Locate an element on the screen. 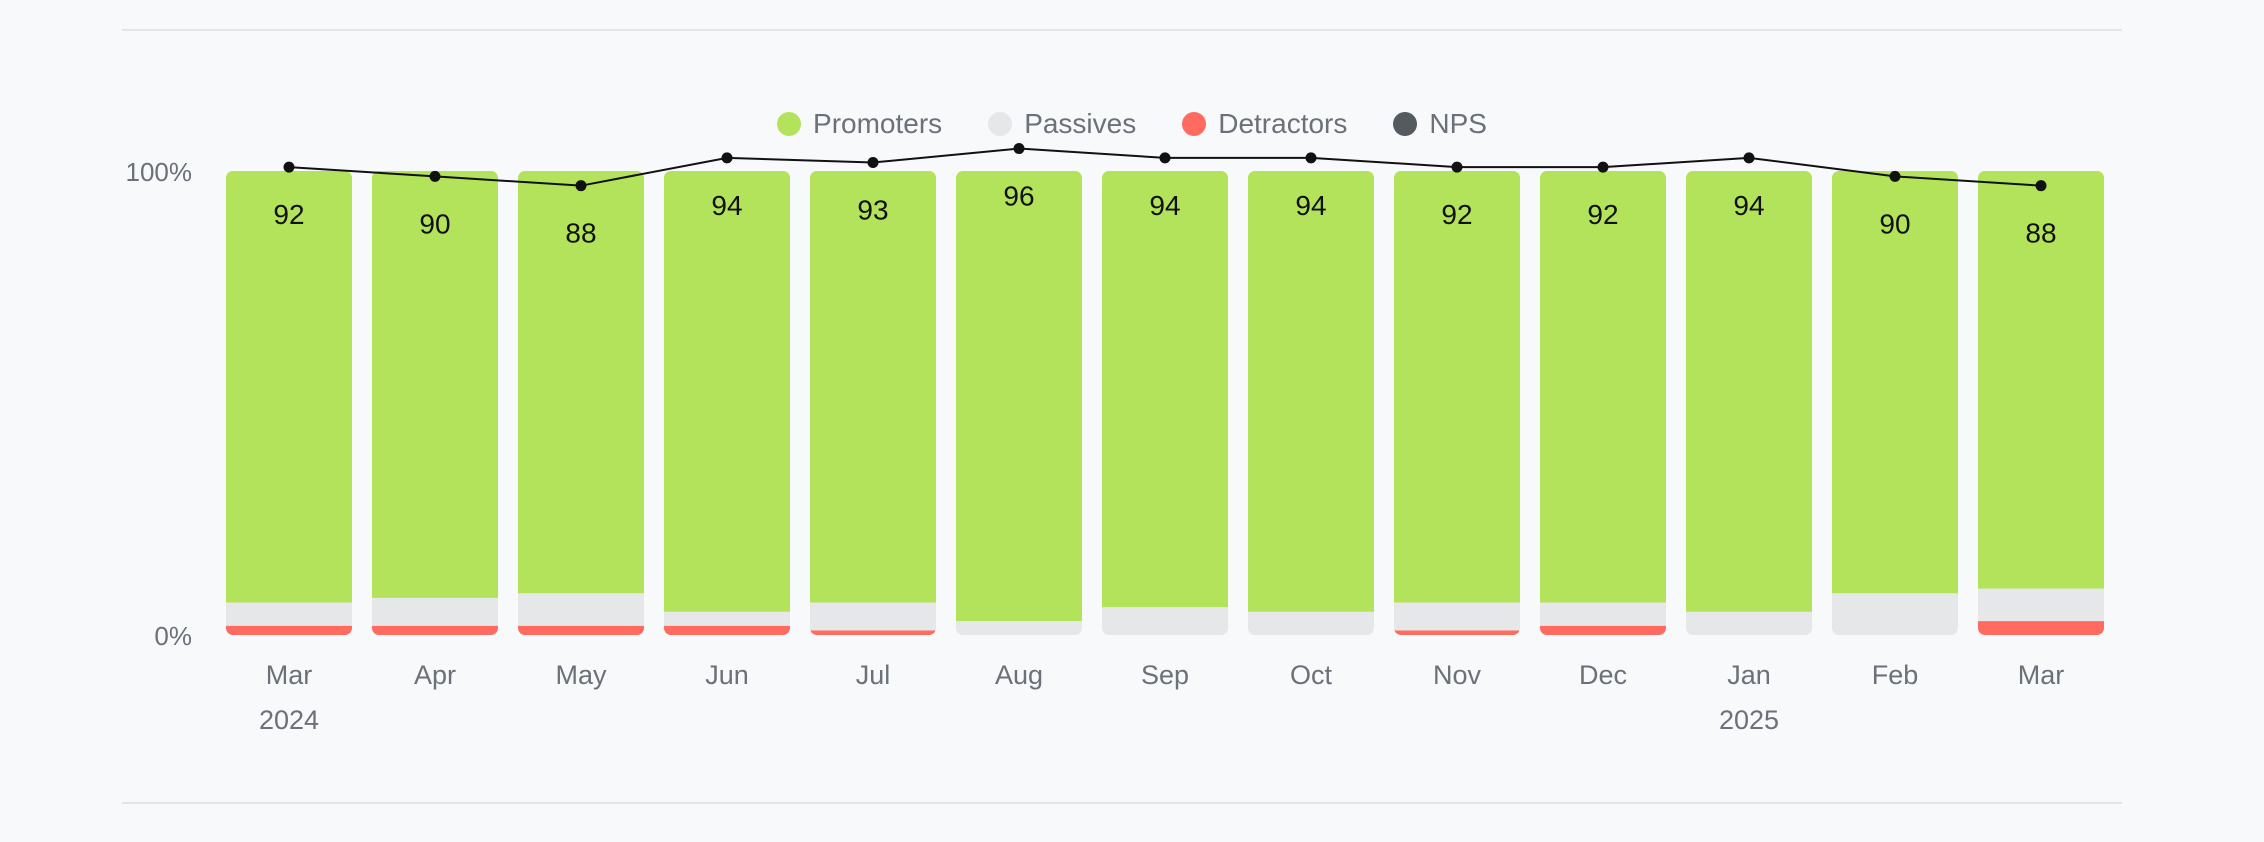  x-year-label: 2024 is located at coordinates (289, 720).